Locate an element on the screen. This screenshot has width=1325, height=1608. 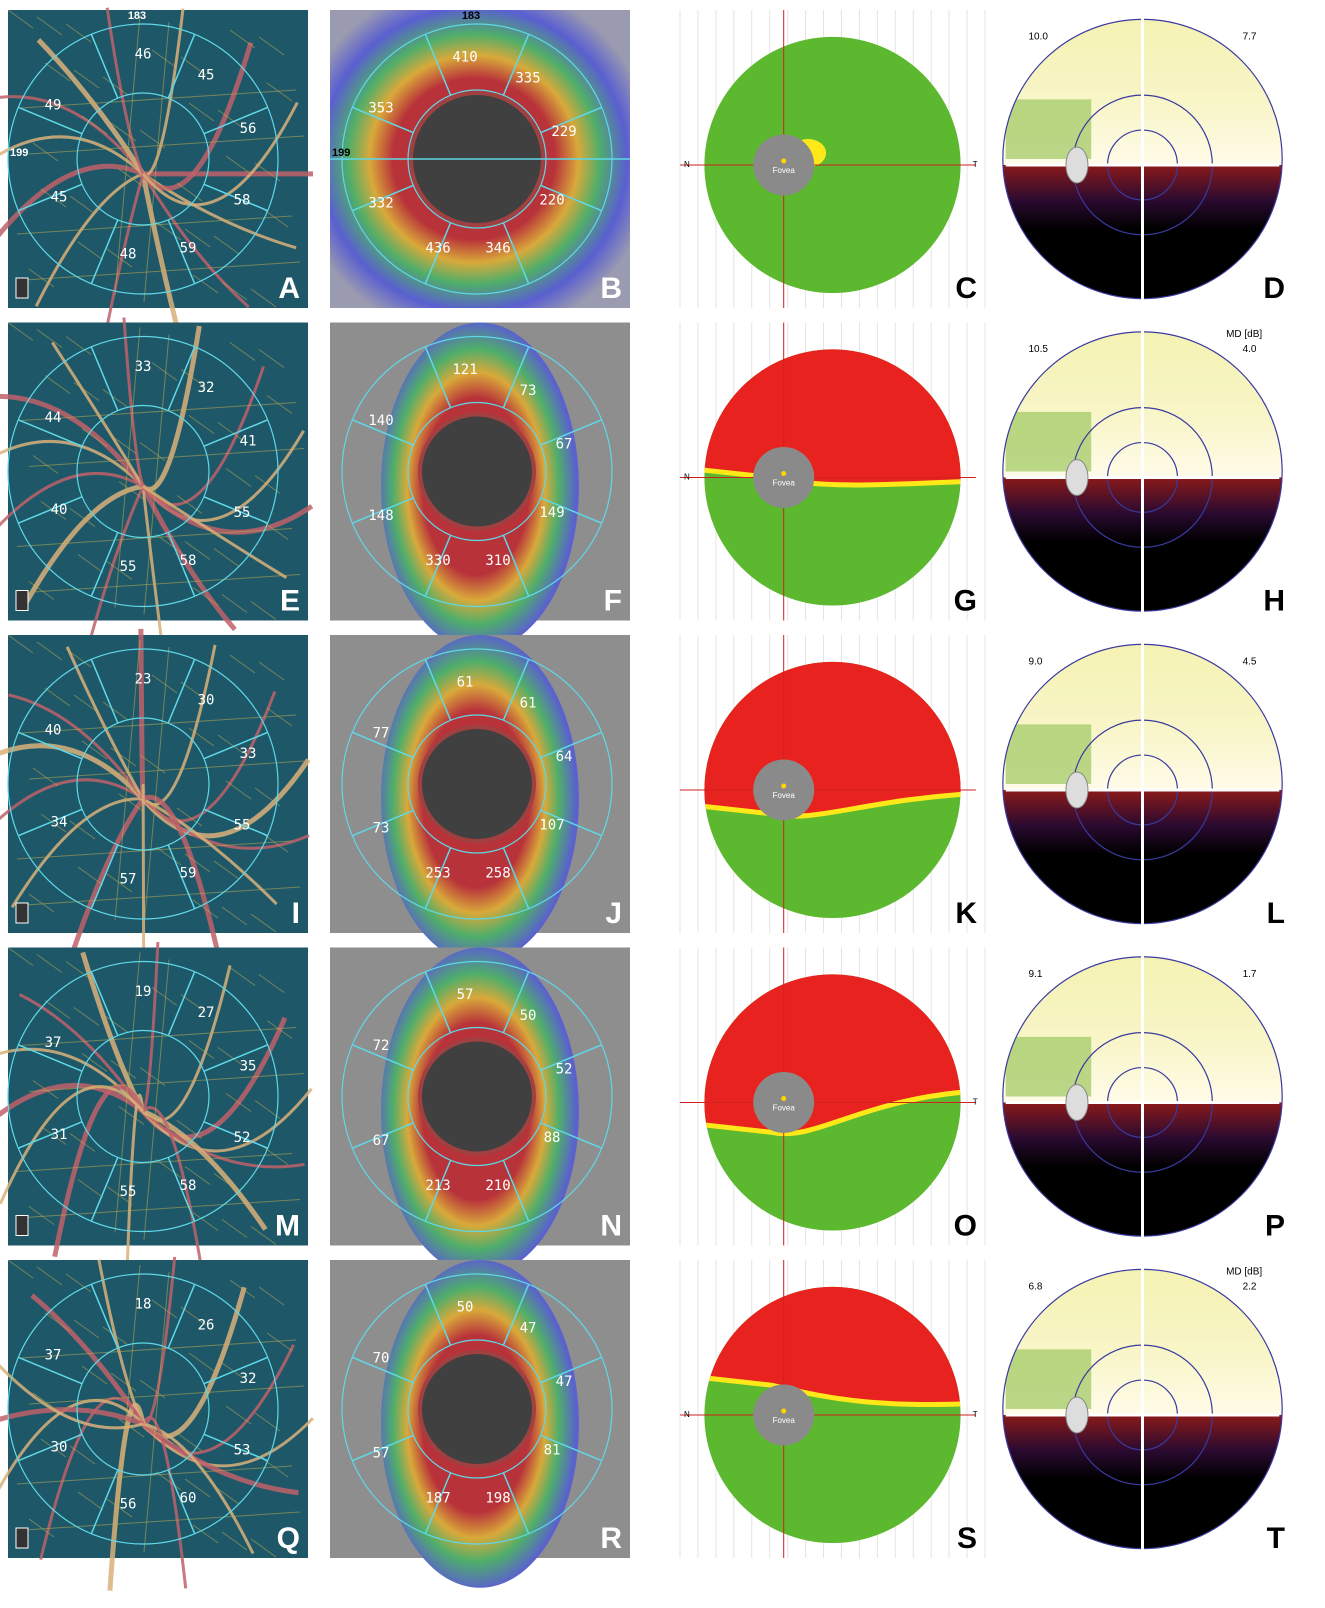
icon is located at coordinates (22, 913).